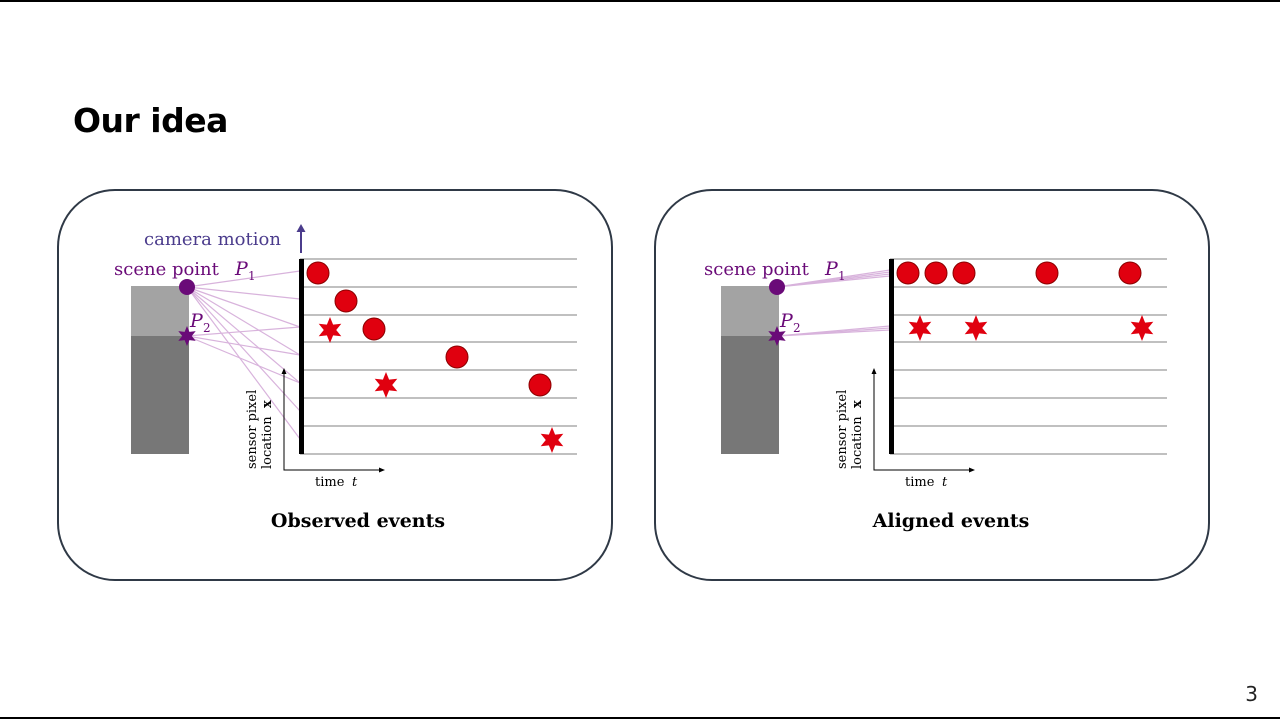 The width and height of the screenshot is (1280, 720). I want to click on page-number: 3, so click(1251, 694).